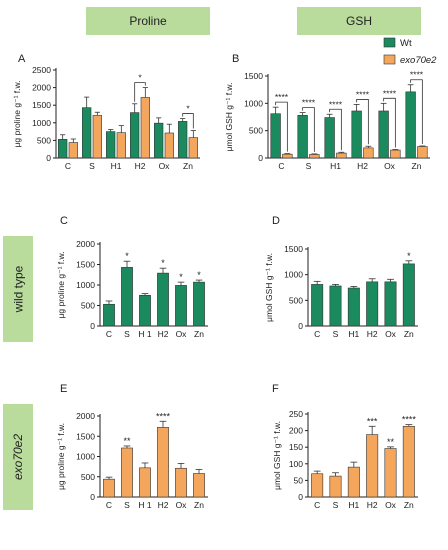  What do you see at coordinates (409, 256) in the screenshot?
I see `sig-star-d-5: *` at bounding box center [409, 256].